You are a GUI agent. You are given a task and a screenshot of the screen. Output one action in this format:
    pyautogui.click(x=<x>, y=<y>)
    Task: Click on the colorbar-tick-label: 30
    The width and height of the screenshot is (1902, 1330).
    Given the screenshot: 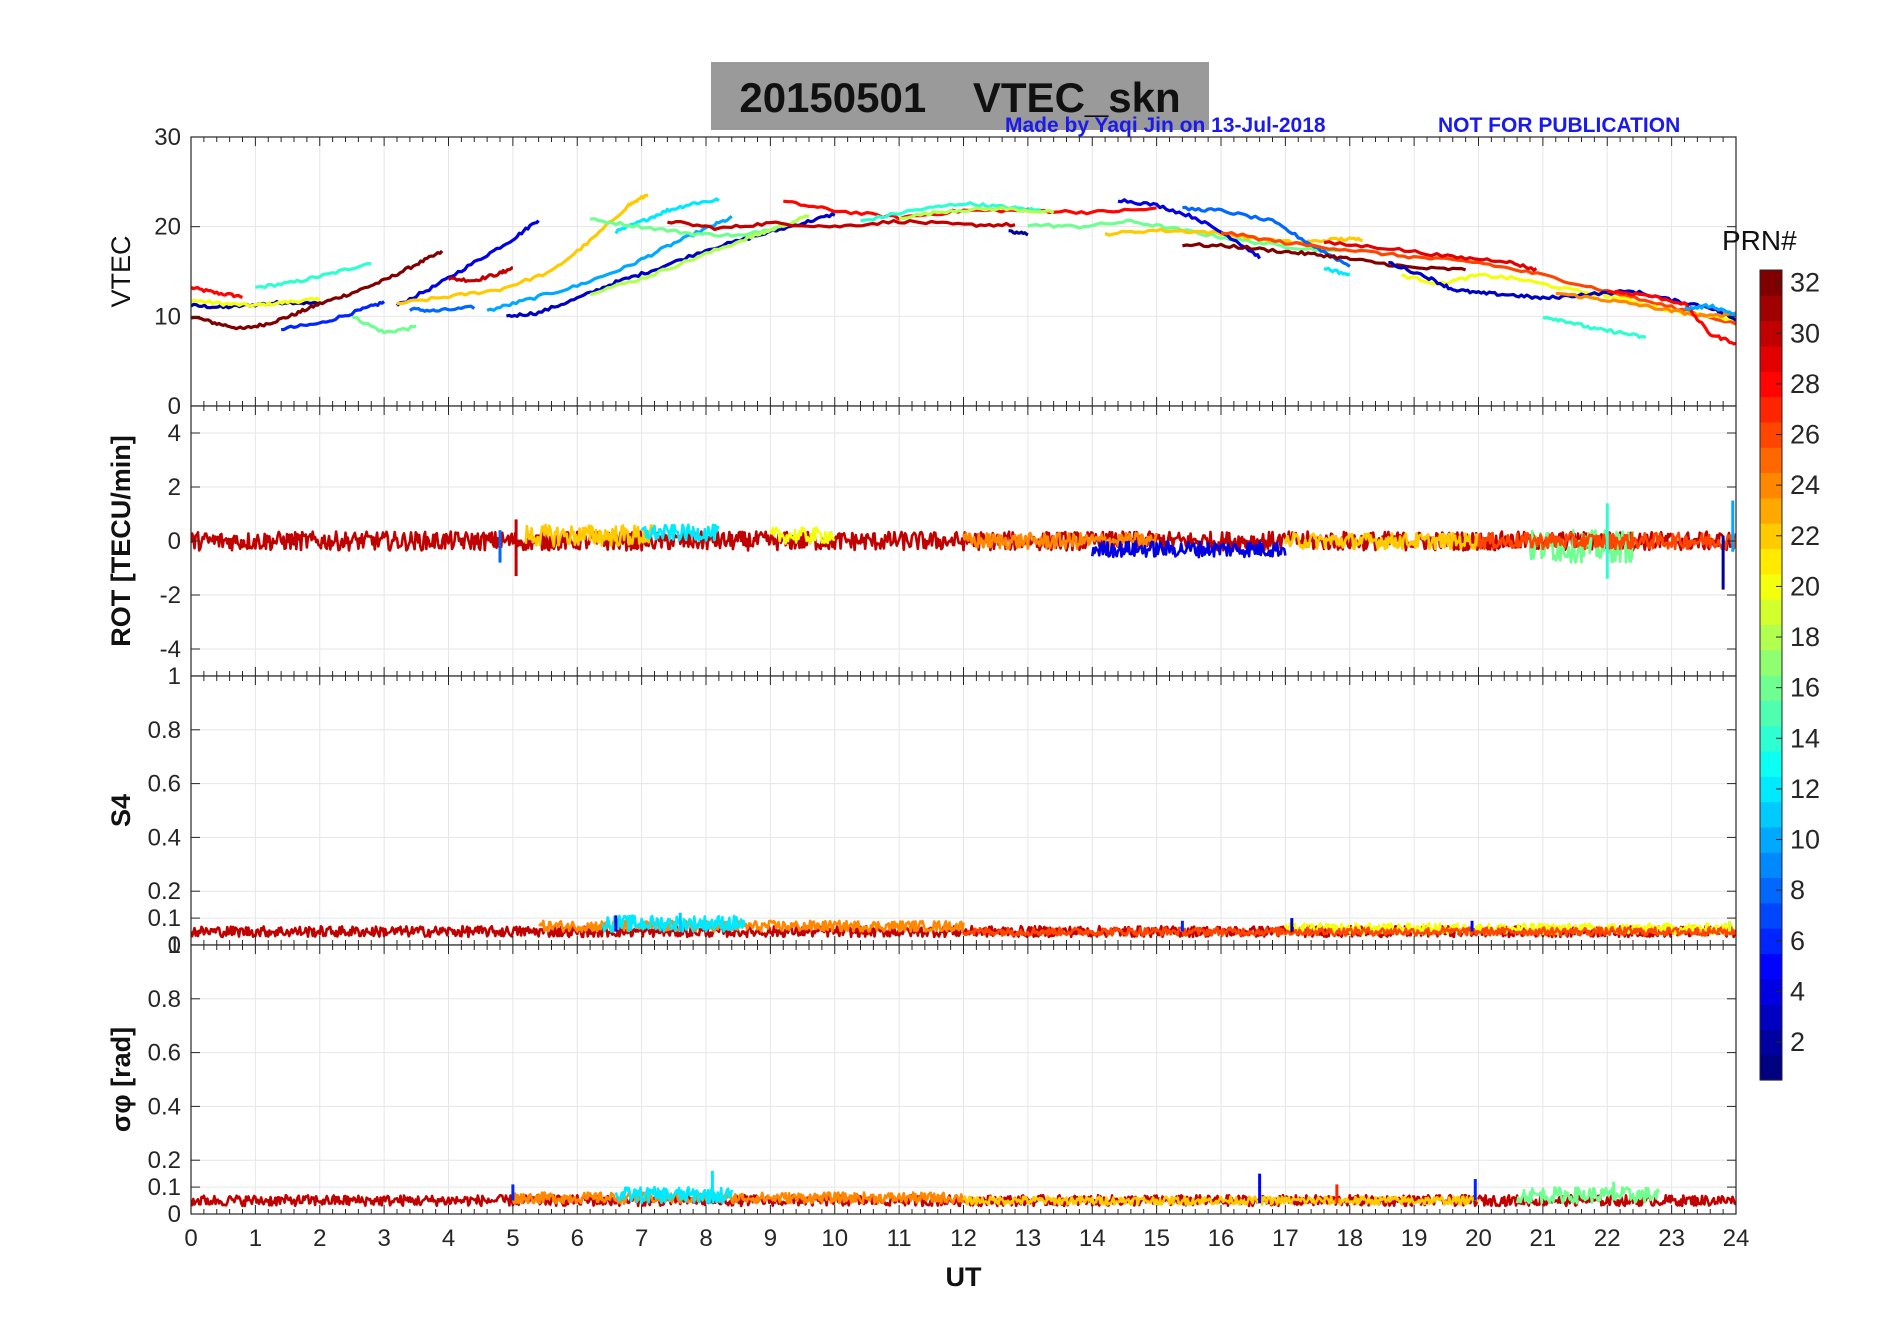 What is the action you would take?
    pyautogui.click(x=1805, y=333)
    